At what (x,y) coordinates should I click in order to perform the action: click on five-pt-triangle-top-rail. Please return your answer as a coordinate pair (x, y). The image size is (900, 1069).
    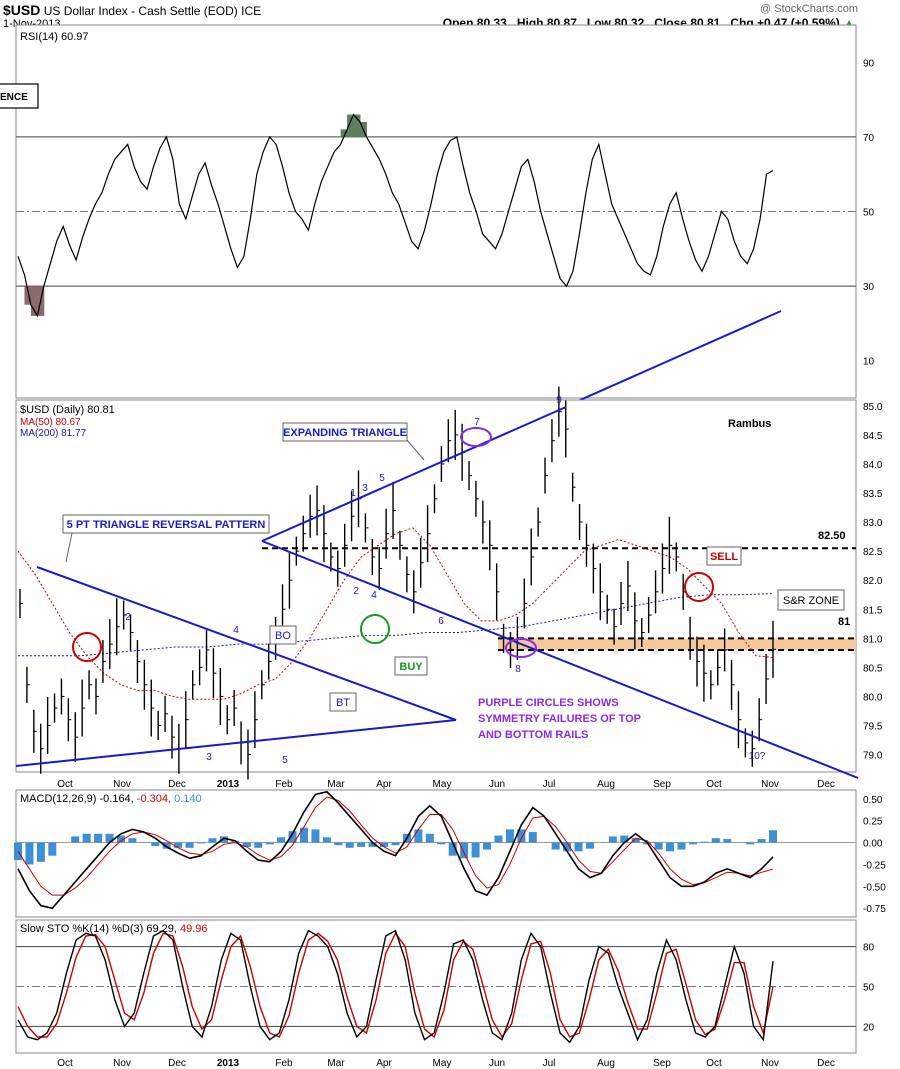
    Looking at the image, I should click on (246, 643).